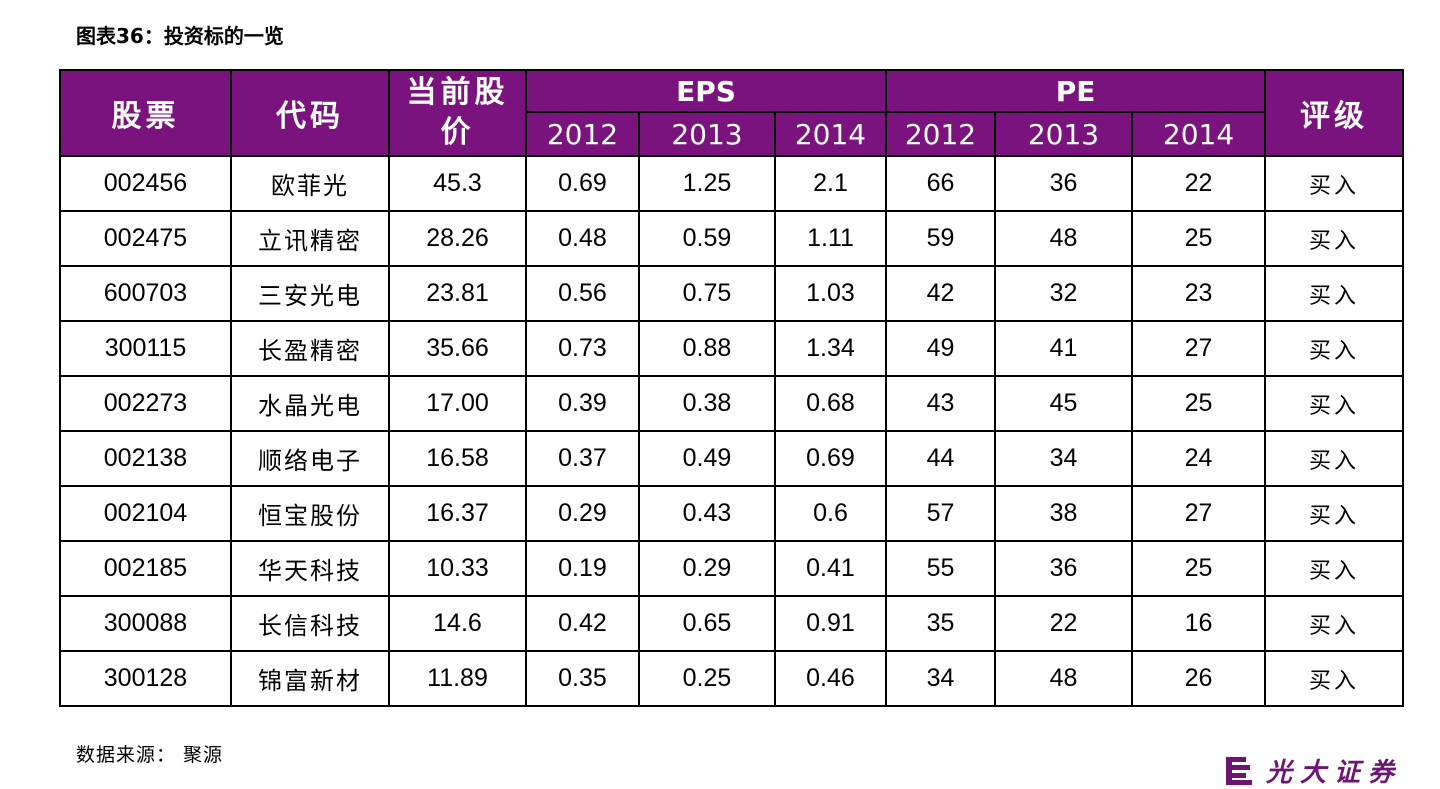 The width and height of the screenshot is (1440, 789). I want to click on header-code: 代码, so click(310, 113).